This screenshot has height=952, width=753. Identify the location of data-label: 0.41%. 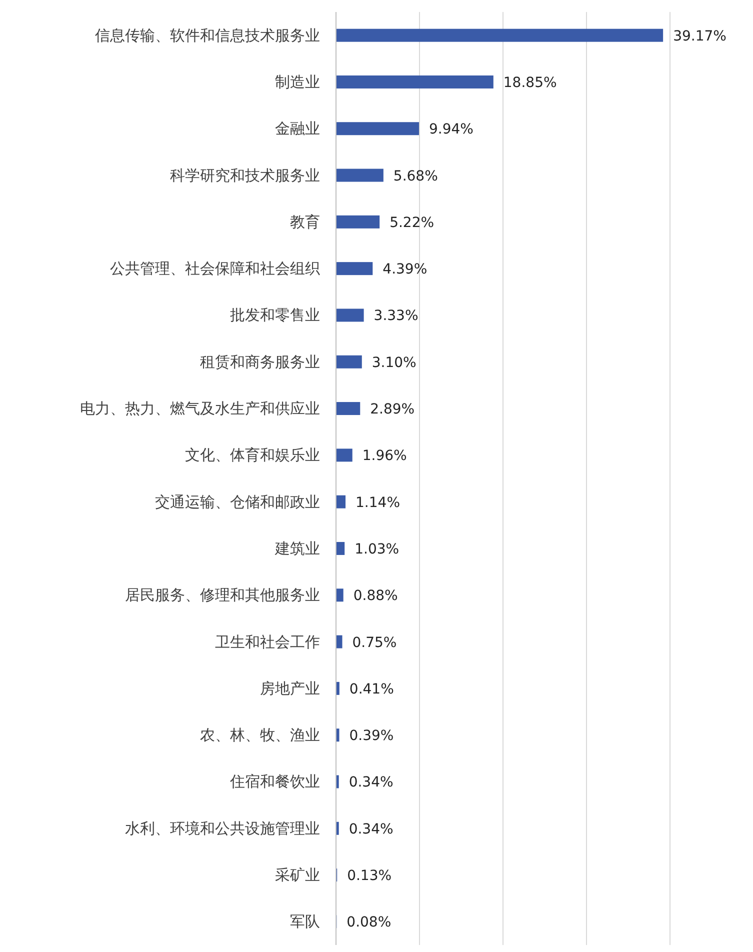
(371, 689).